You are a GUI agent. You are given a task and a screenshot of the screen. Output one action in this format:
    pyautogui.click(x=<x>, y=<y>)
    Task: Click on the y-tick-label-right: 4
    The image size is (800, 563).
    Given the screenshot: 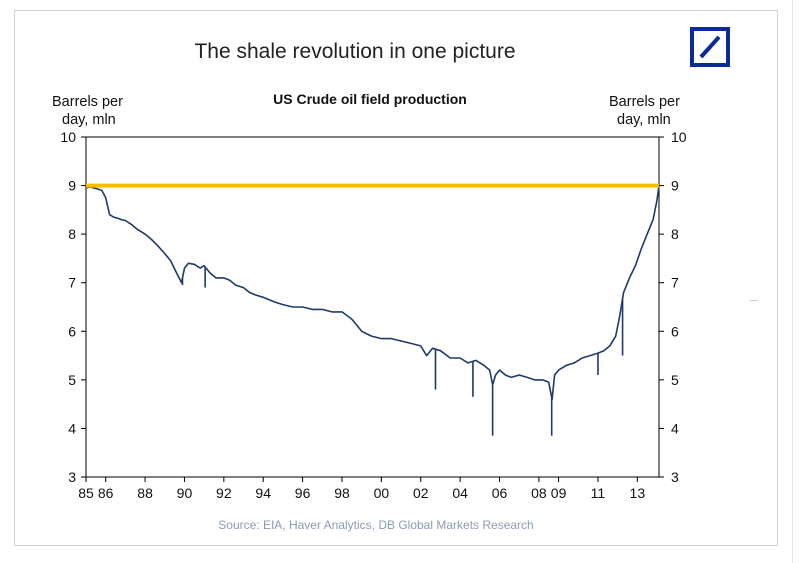 What is the action you would take?
    pyautogui.click(x=675, y=428)
    